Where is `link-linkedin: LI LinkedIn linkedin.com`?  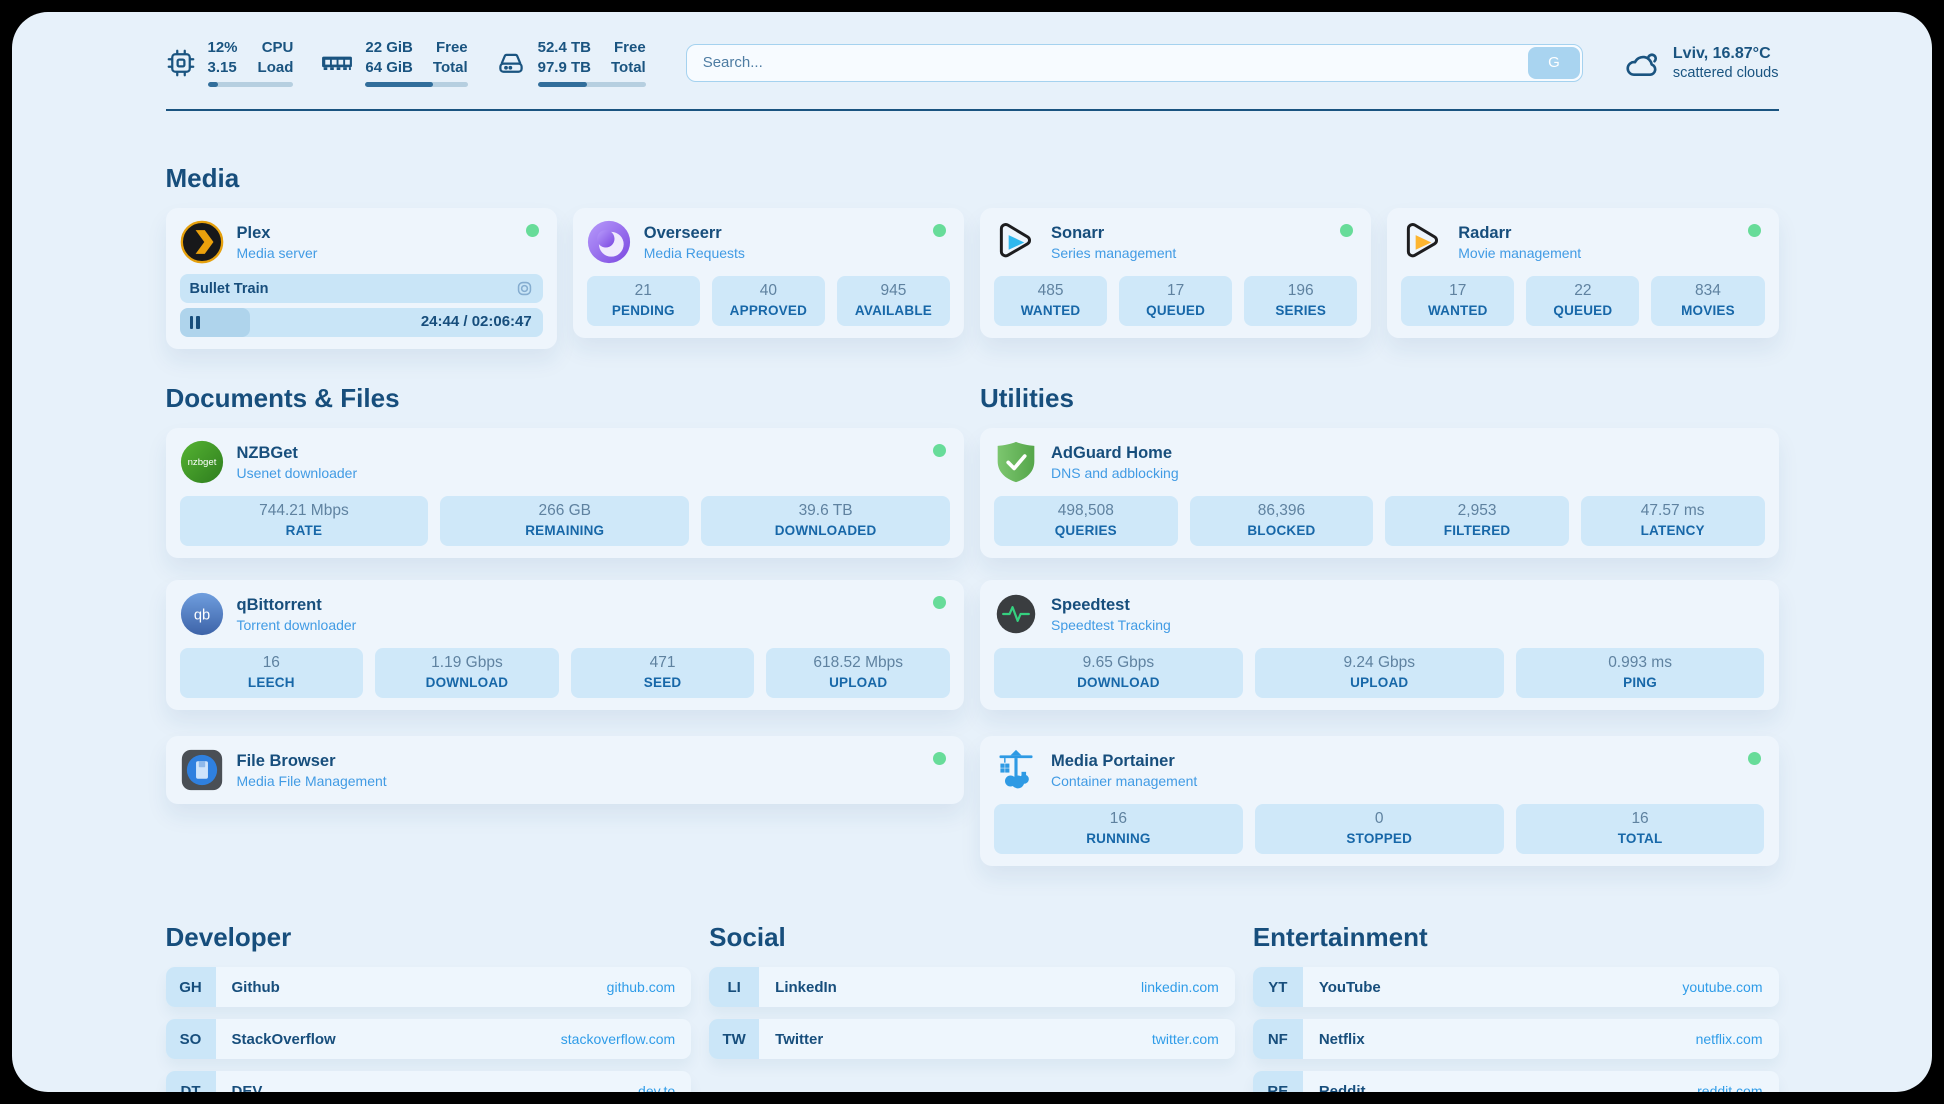 link-linkedin: LI LinkedIn linkedin.com is located at coordinates (972, 987).